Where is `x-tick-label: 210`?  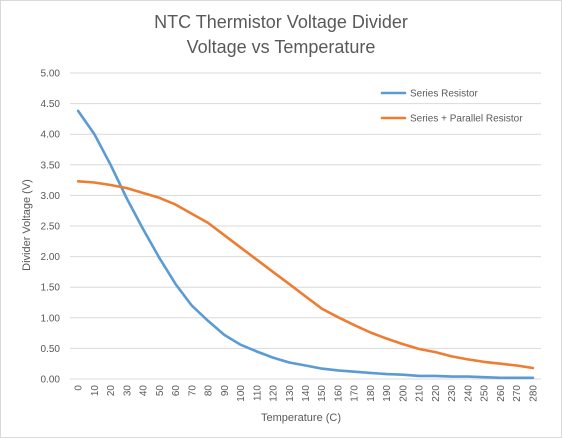 x-tick-label: 210 is located at coordinates (420, 393).